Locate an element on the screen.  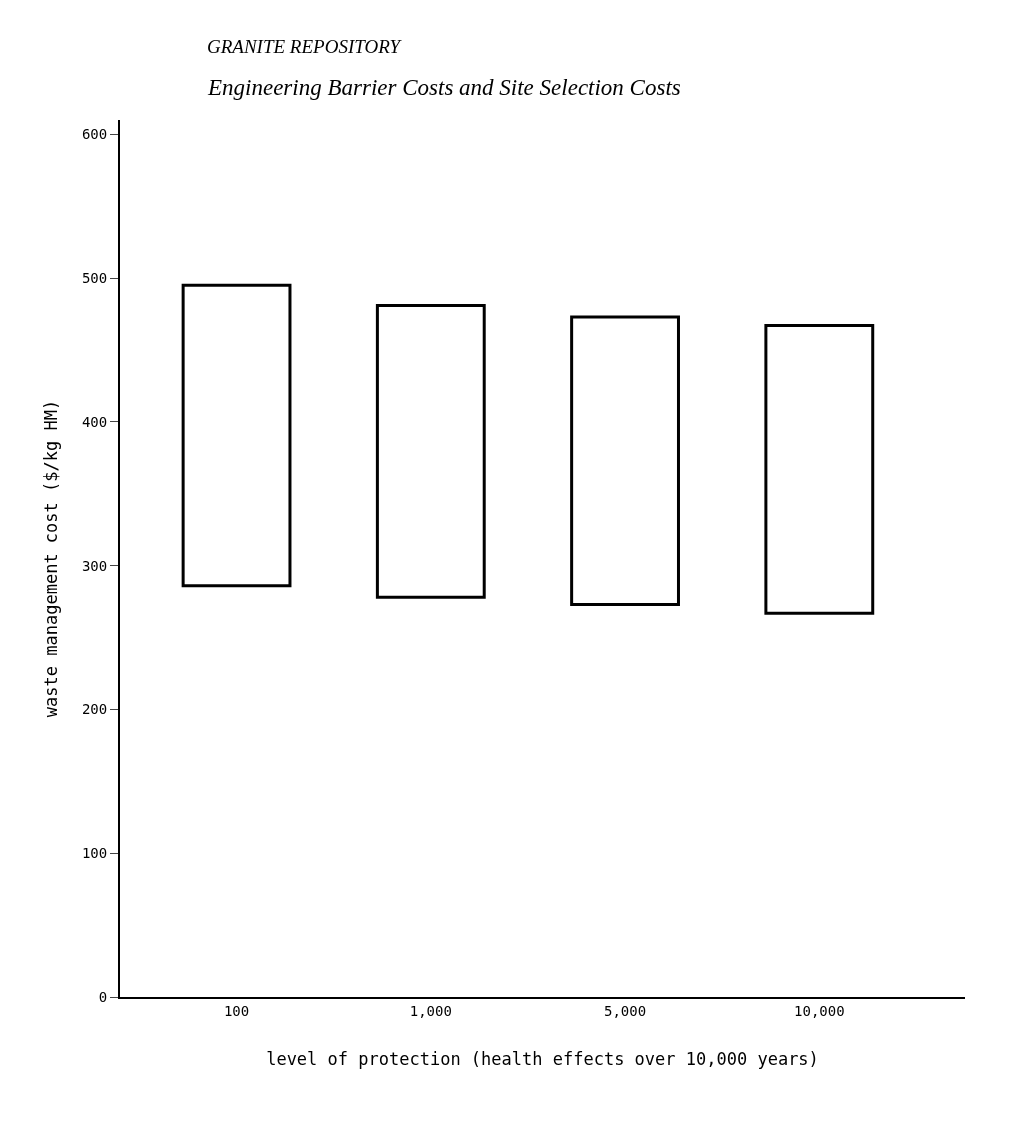
y-axis-title: waste management cost ($/kg HM) is located at coordinates (50, 558).